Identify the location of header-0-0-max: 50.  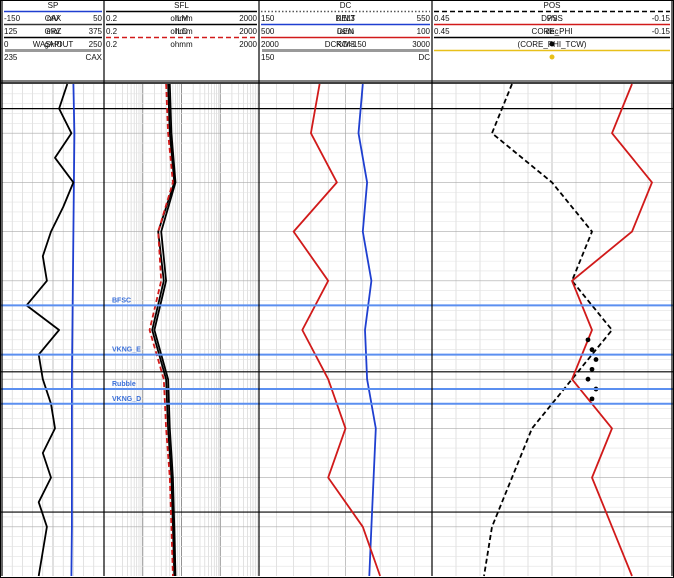
(97, 18).